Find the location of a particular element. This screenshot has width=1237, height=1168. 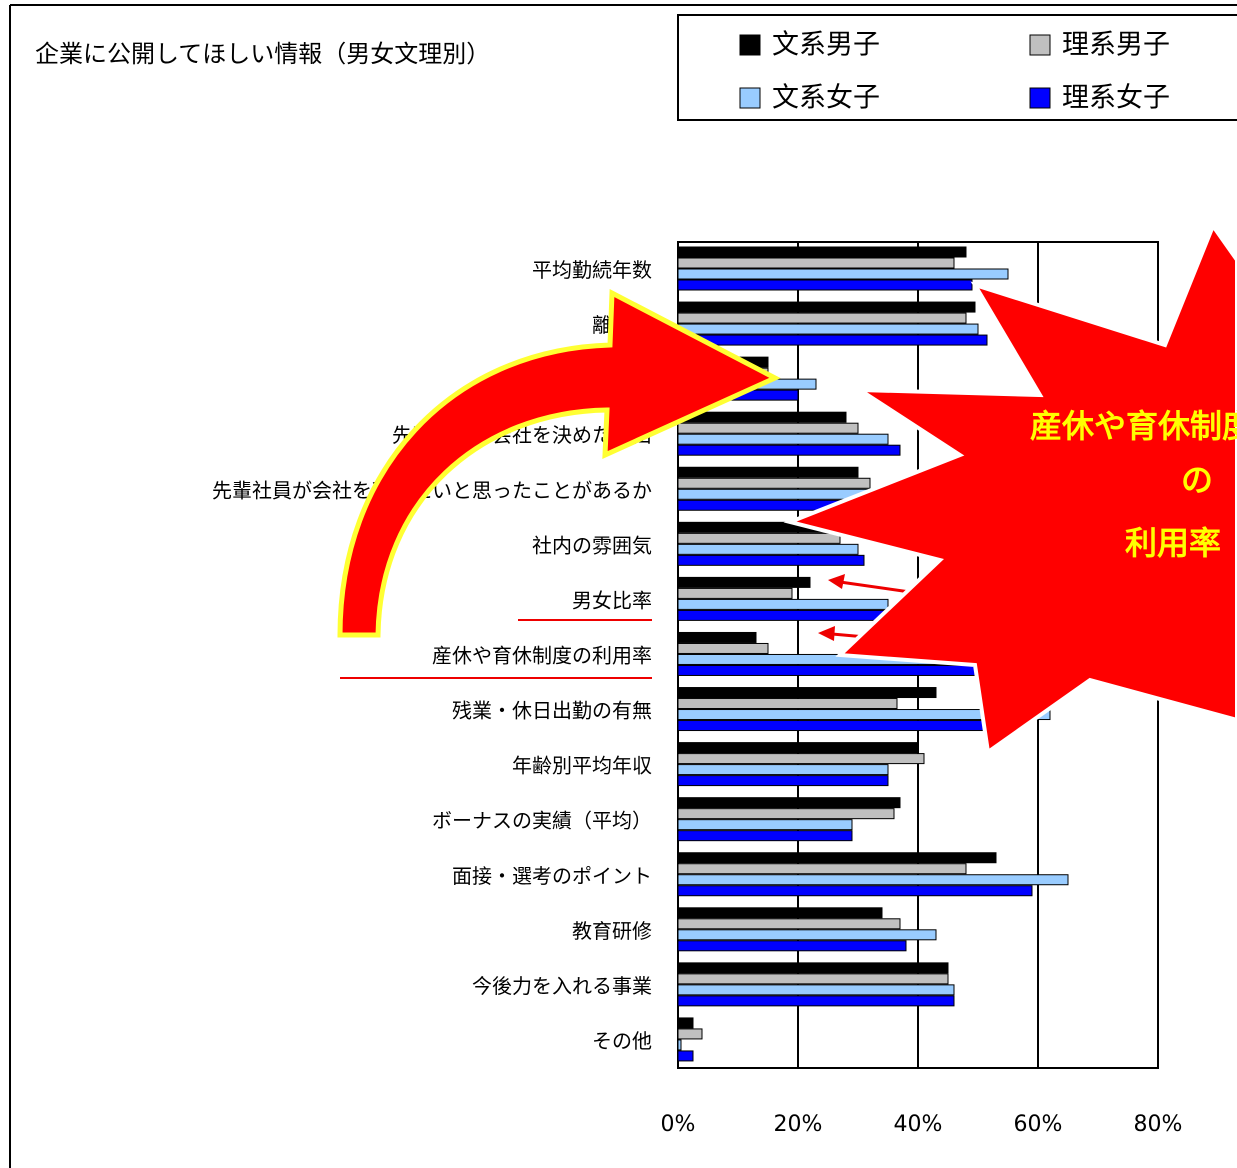

y-tick-label: その他 is located at coordinates (622, 1041).